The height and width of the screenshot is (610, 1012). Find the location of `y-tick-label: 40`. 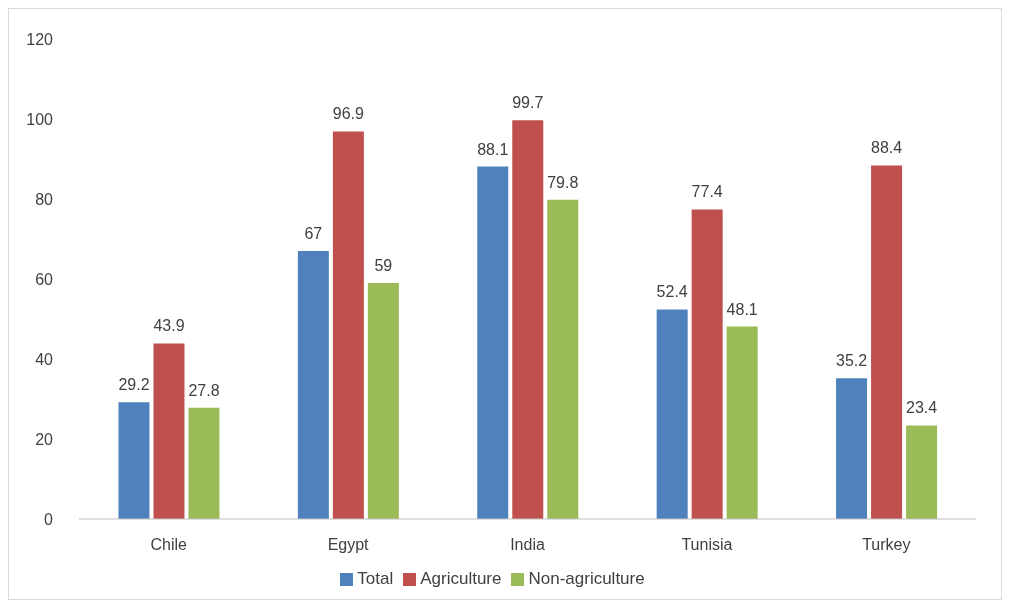

y-tick-label: 40 is located at coordinates (44, 359).